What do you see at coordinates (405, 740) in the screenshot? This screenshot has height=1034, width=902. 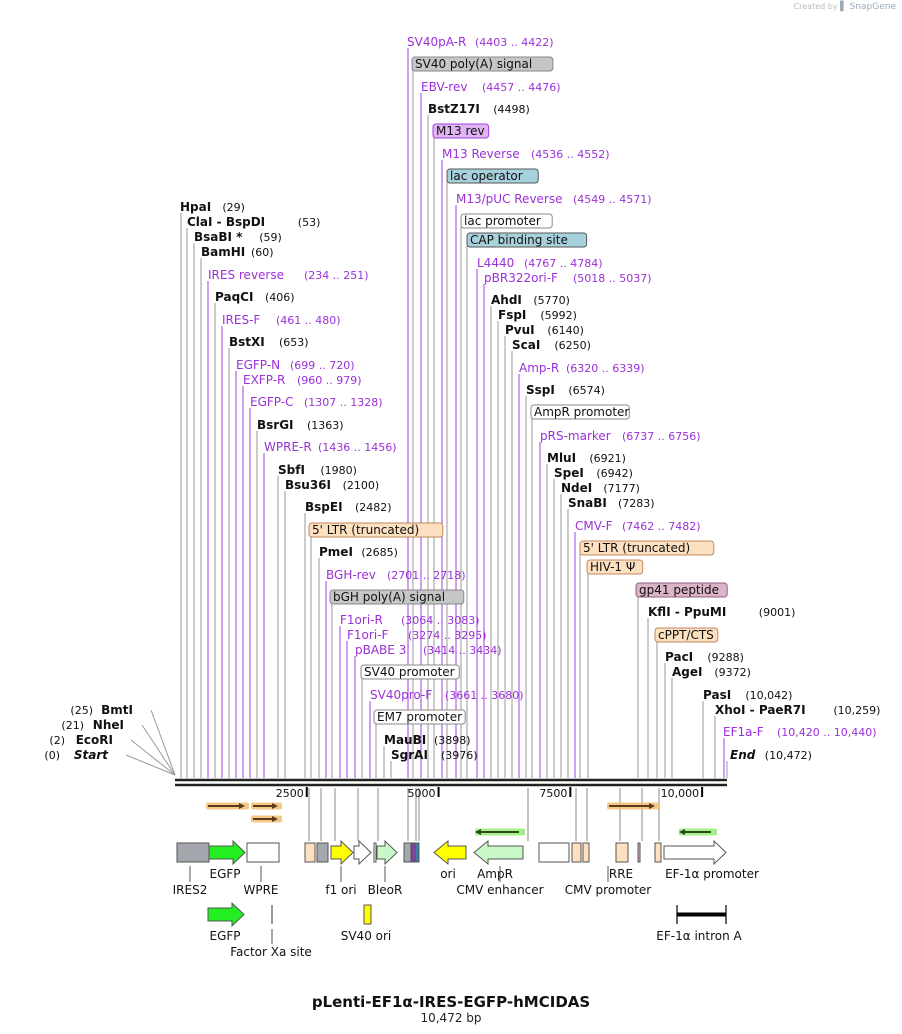 I see `enzyme-label: MauBI` at bounding box center [405, 740].